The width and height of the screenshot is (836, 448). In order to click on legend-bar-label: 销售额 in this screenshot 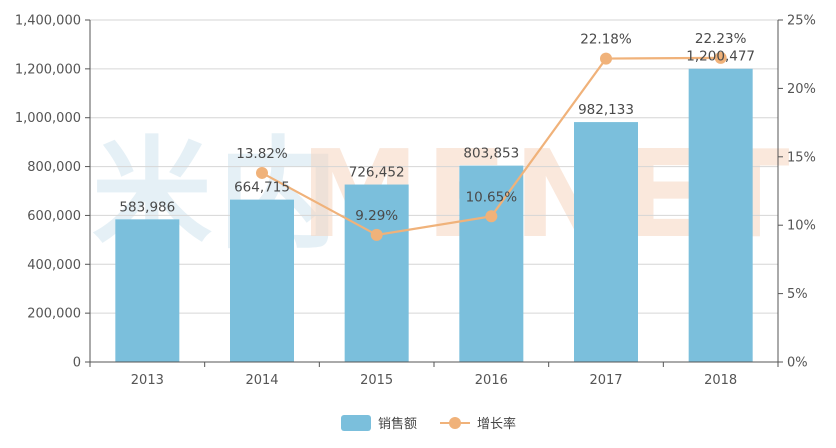, I will do `click(397, 424)`.